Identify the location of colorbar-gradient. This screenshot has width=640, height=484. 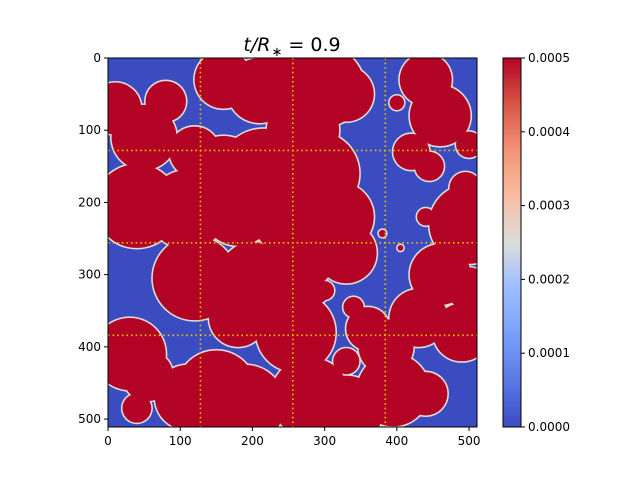
(512, 242).